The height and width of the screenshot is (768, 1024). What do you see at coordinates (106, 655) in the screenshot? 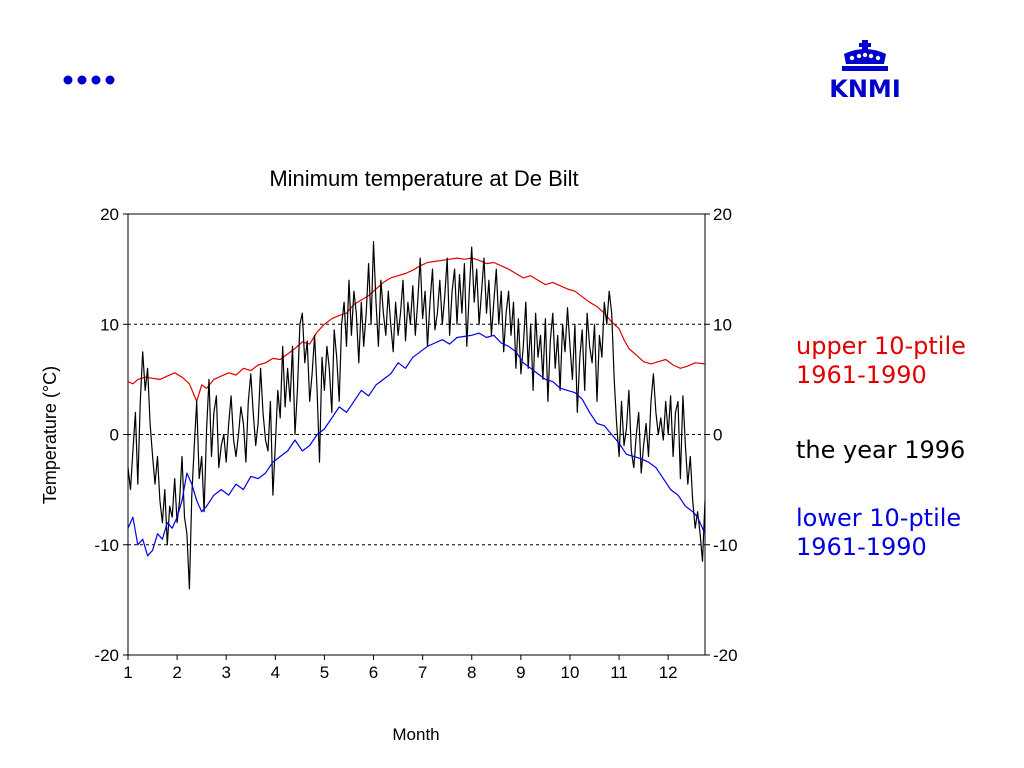
I see `y-tick-label-left: -20` at bounding box center [106, 655].